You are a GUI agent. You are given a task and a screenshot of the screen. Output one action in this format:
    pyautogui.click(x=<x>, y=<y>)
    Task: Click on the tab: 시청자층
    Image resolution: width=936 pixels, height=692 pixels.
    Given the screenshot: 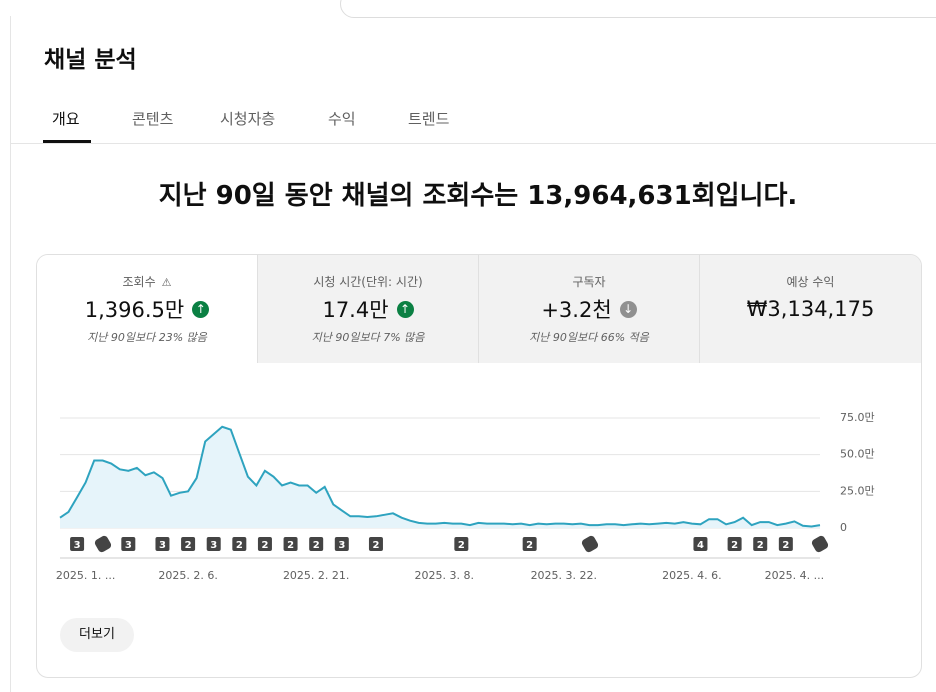 What is the action you would take?
    pyautogui.click(x=248, y=119)
    